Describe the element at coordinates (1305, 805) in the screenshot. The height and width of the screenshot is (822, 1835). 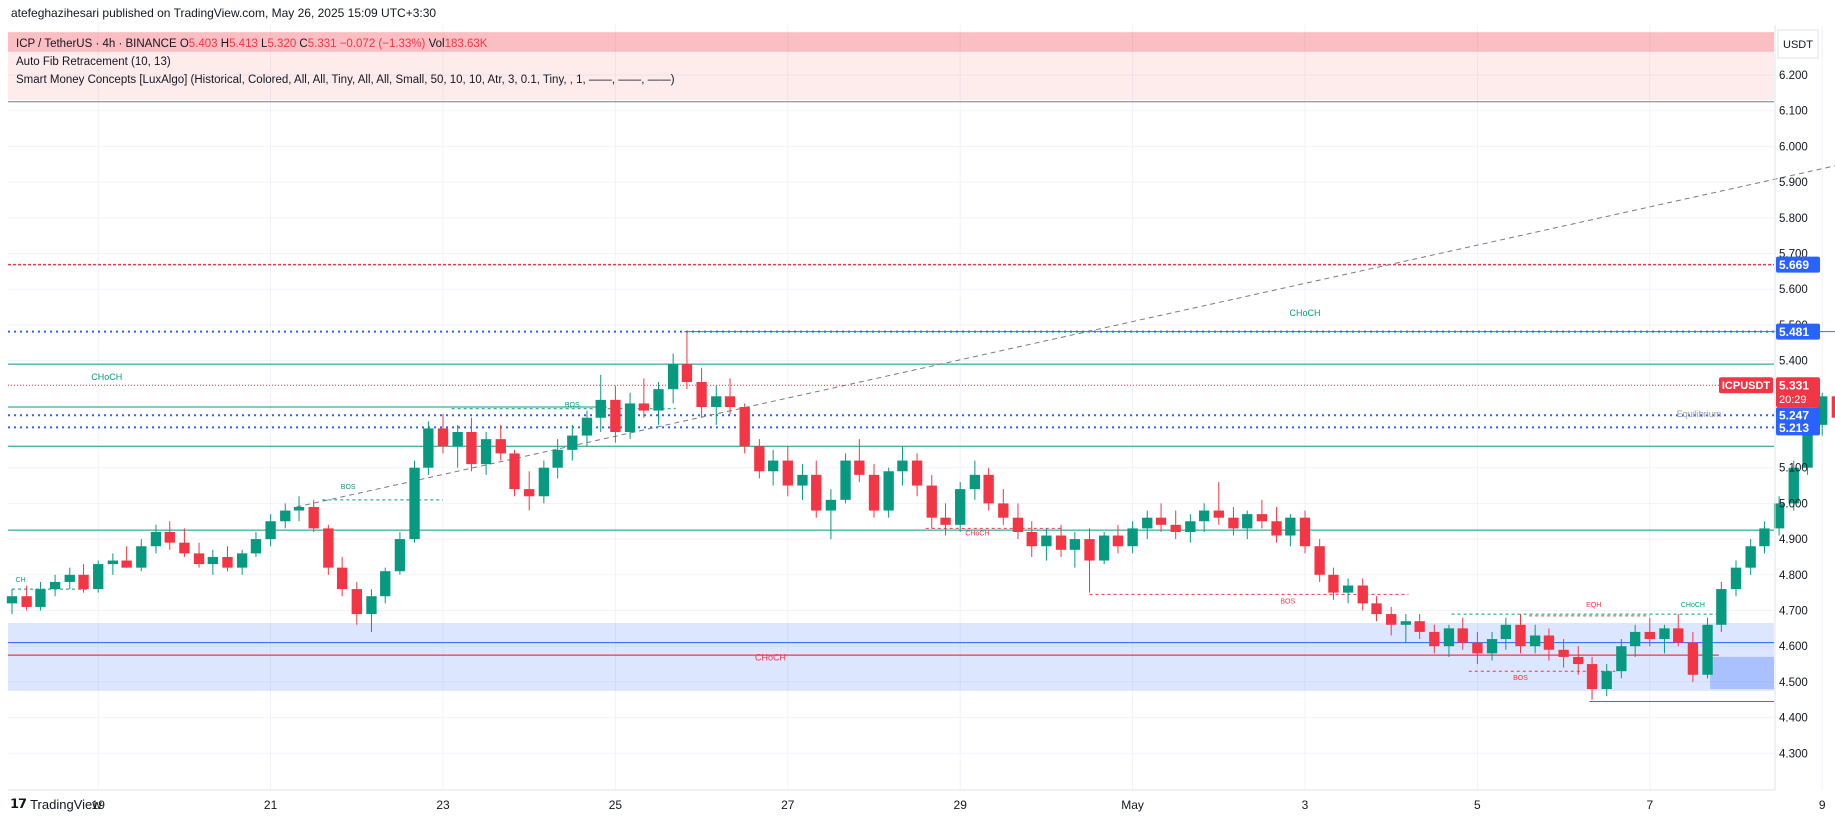
I see `x-tick-label: 3` at that location.